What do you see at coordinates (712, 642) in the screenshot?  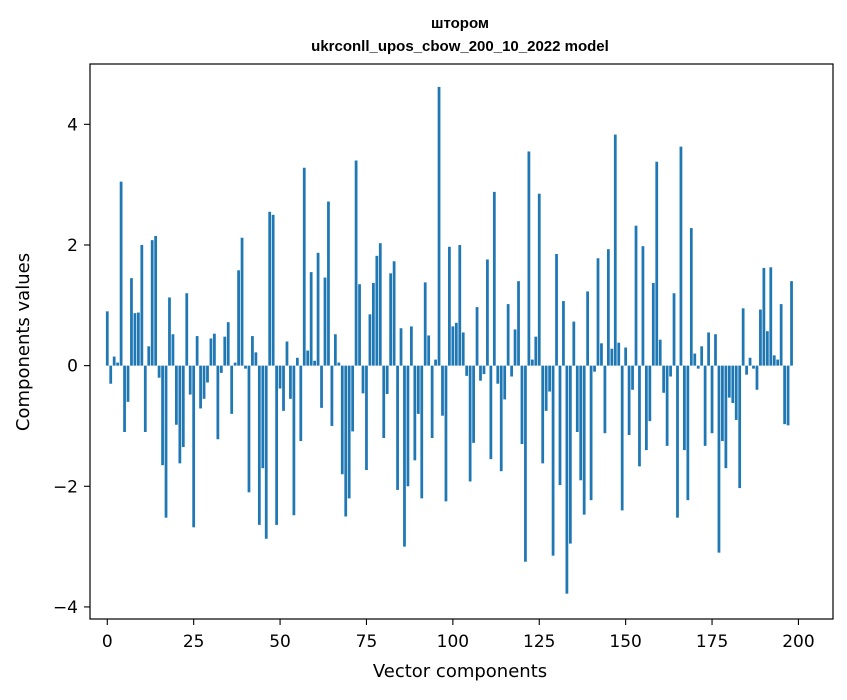 I see `x-tick-label: 175` at bounding box center [712, 642].